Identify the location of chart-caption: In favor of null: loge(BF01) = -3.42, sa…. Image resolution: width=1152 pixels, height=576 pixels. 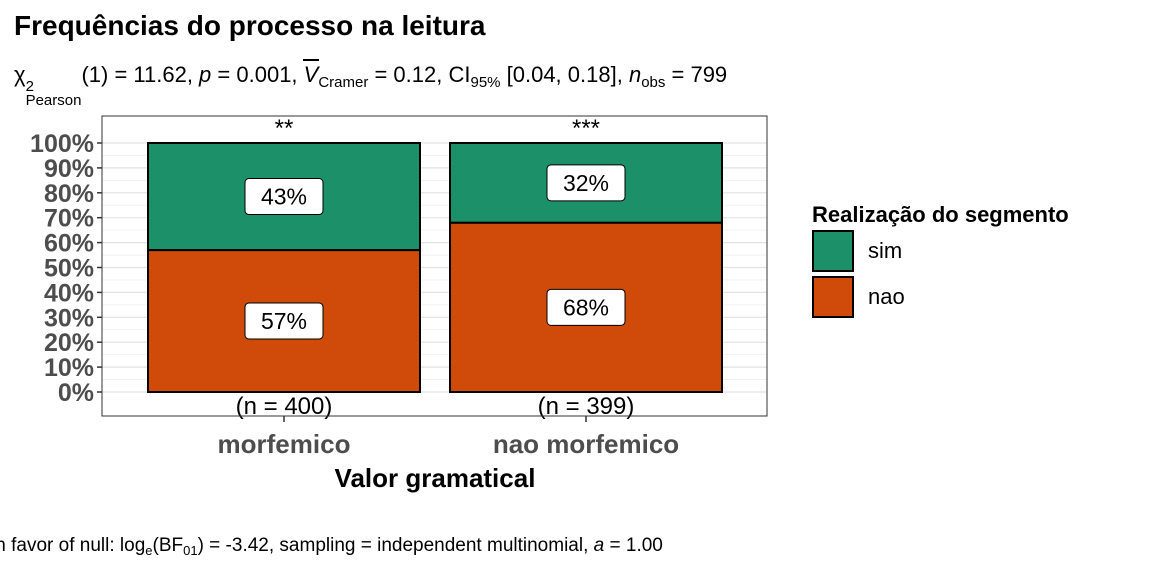
(576, 548).